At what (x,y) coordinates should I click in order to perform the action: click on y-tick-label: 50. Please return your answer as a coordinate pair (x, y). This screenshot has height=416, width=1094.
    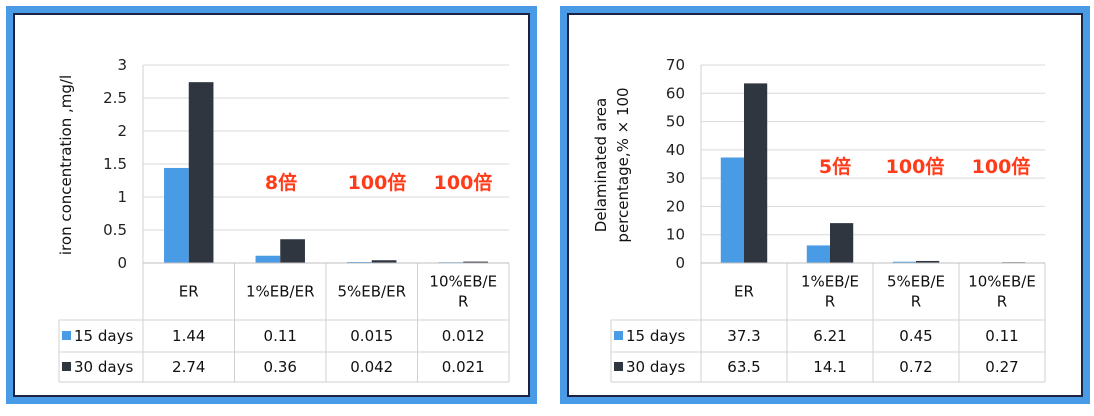
    Looking at the image, I should click on (675, 122).